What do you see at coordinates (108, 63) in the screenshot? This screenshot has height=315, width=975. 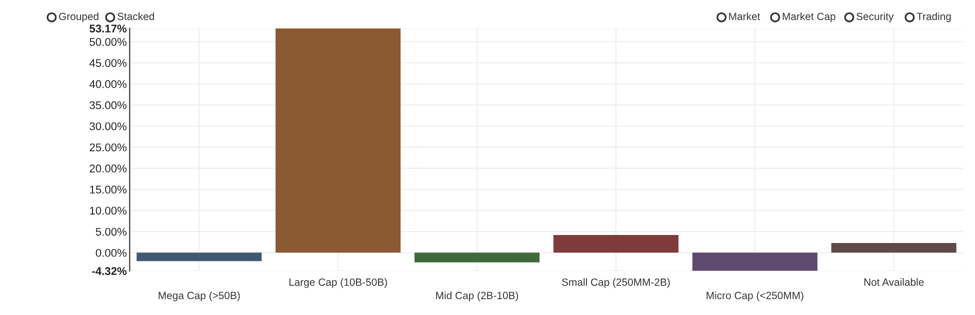 I see `y-tick-label: 45.00%` at bounding box center [108, 63].